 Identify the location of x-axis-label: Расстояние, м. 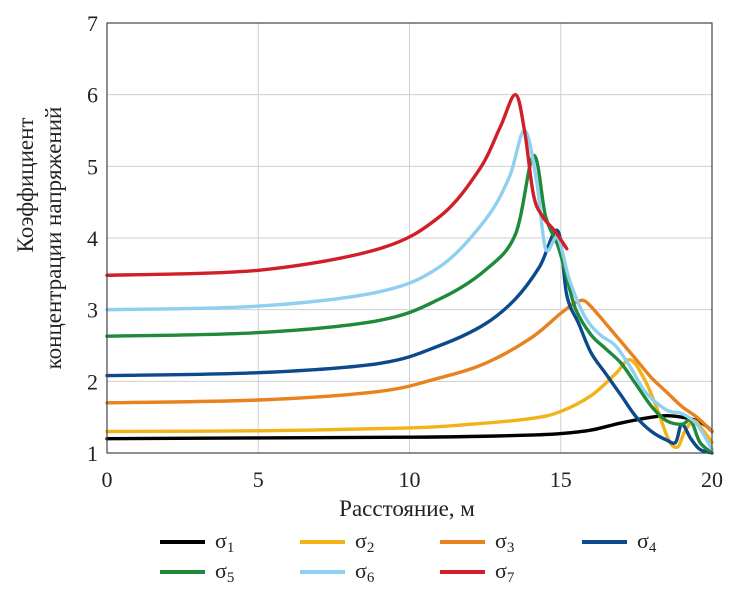
(407, 508).